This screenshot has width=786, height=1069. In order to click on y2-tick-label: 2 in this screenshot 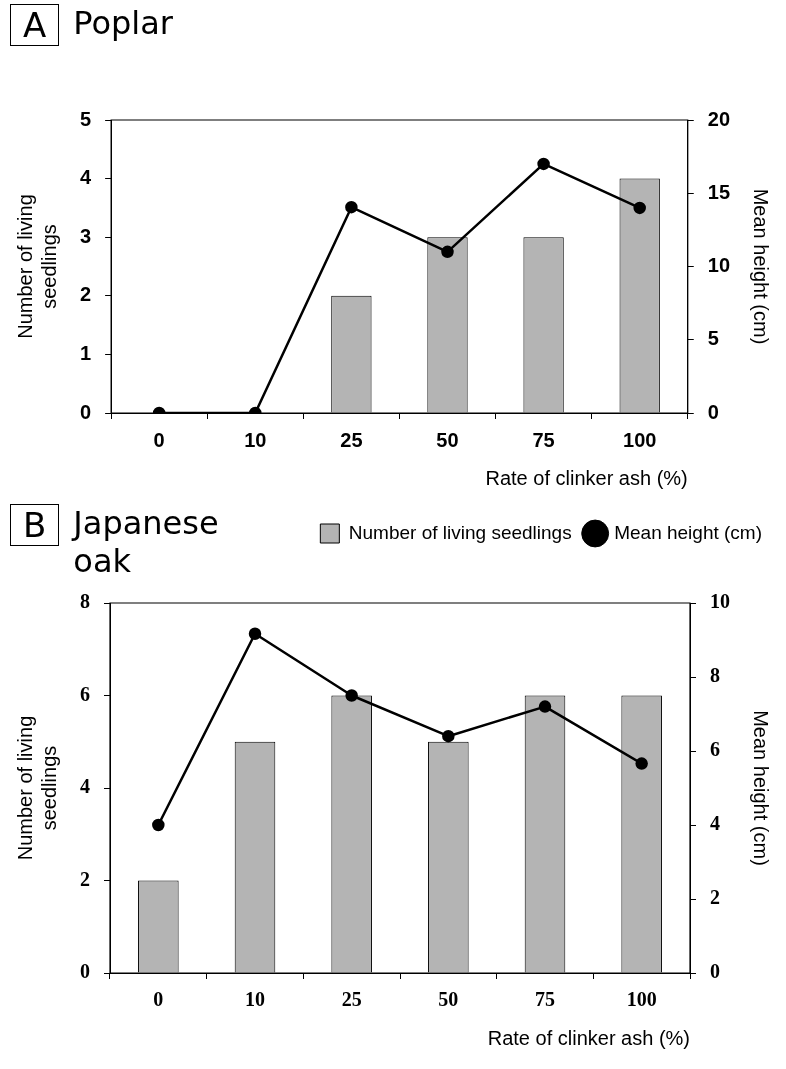, I will do `click(715, 897)`.